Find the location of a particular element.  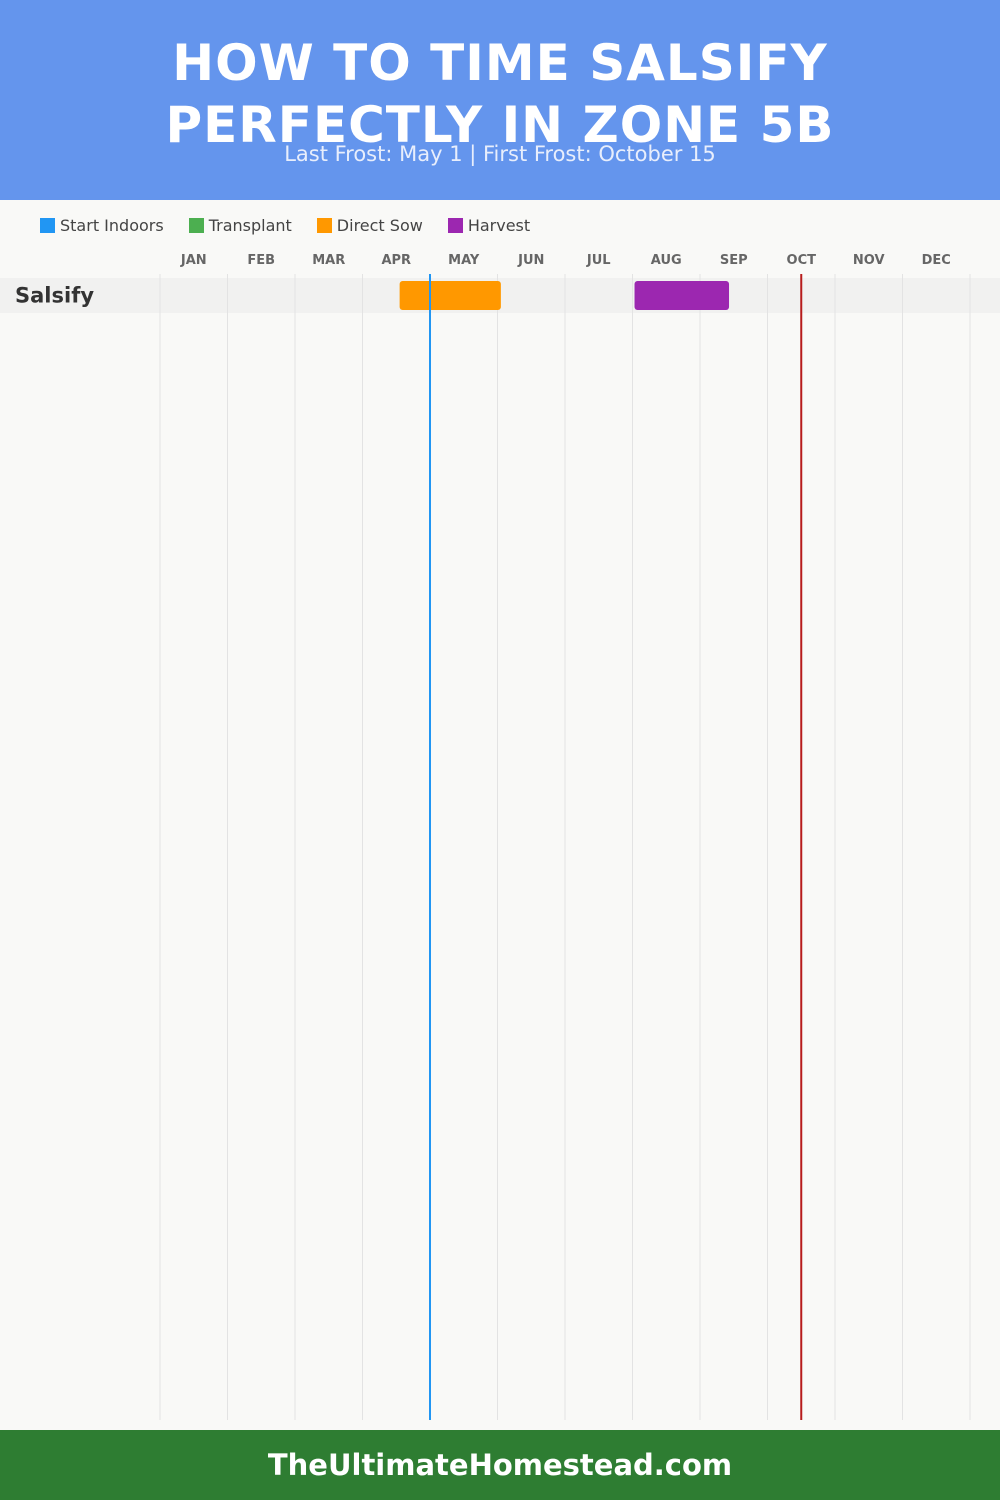

legend-swatch-transplant is located at coordinates (196, 225).